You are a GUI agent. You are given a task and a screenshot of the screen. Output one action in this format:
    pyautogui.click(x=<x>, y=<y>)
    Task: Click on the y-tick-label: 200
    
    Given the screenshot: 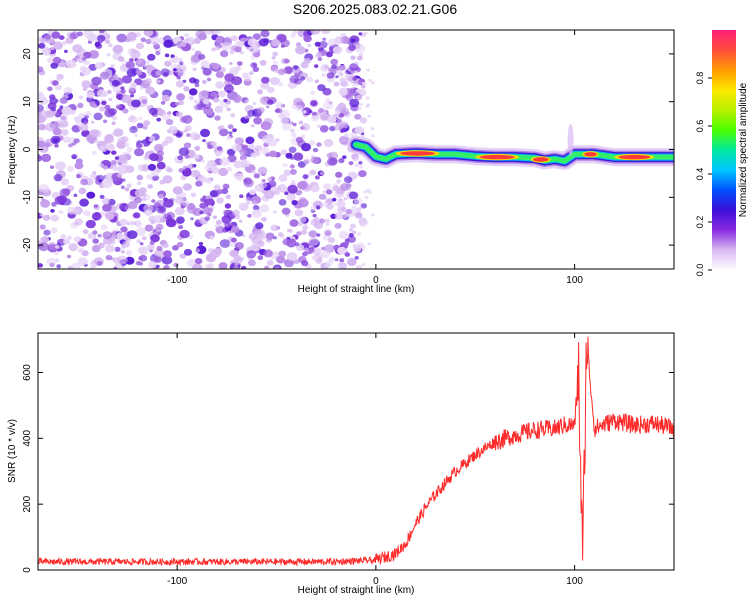 What is the action you would take?
    pyautogui.click(x=27, y=503)
    